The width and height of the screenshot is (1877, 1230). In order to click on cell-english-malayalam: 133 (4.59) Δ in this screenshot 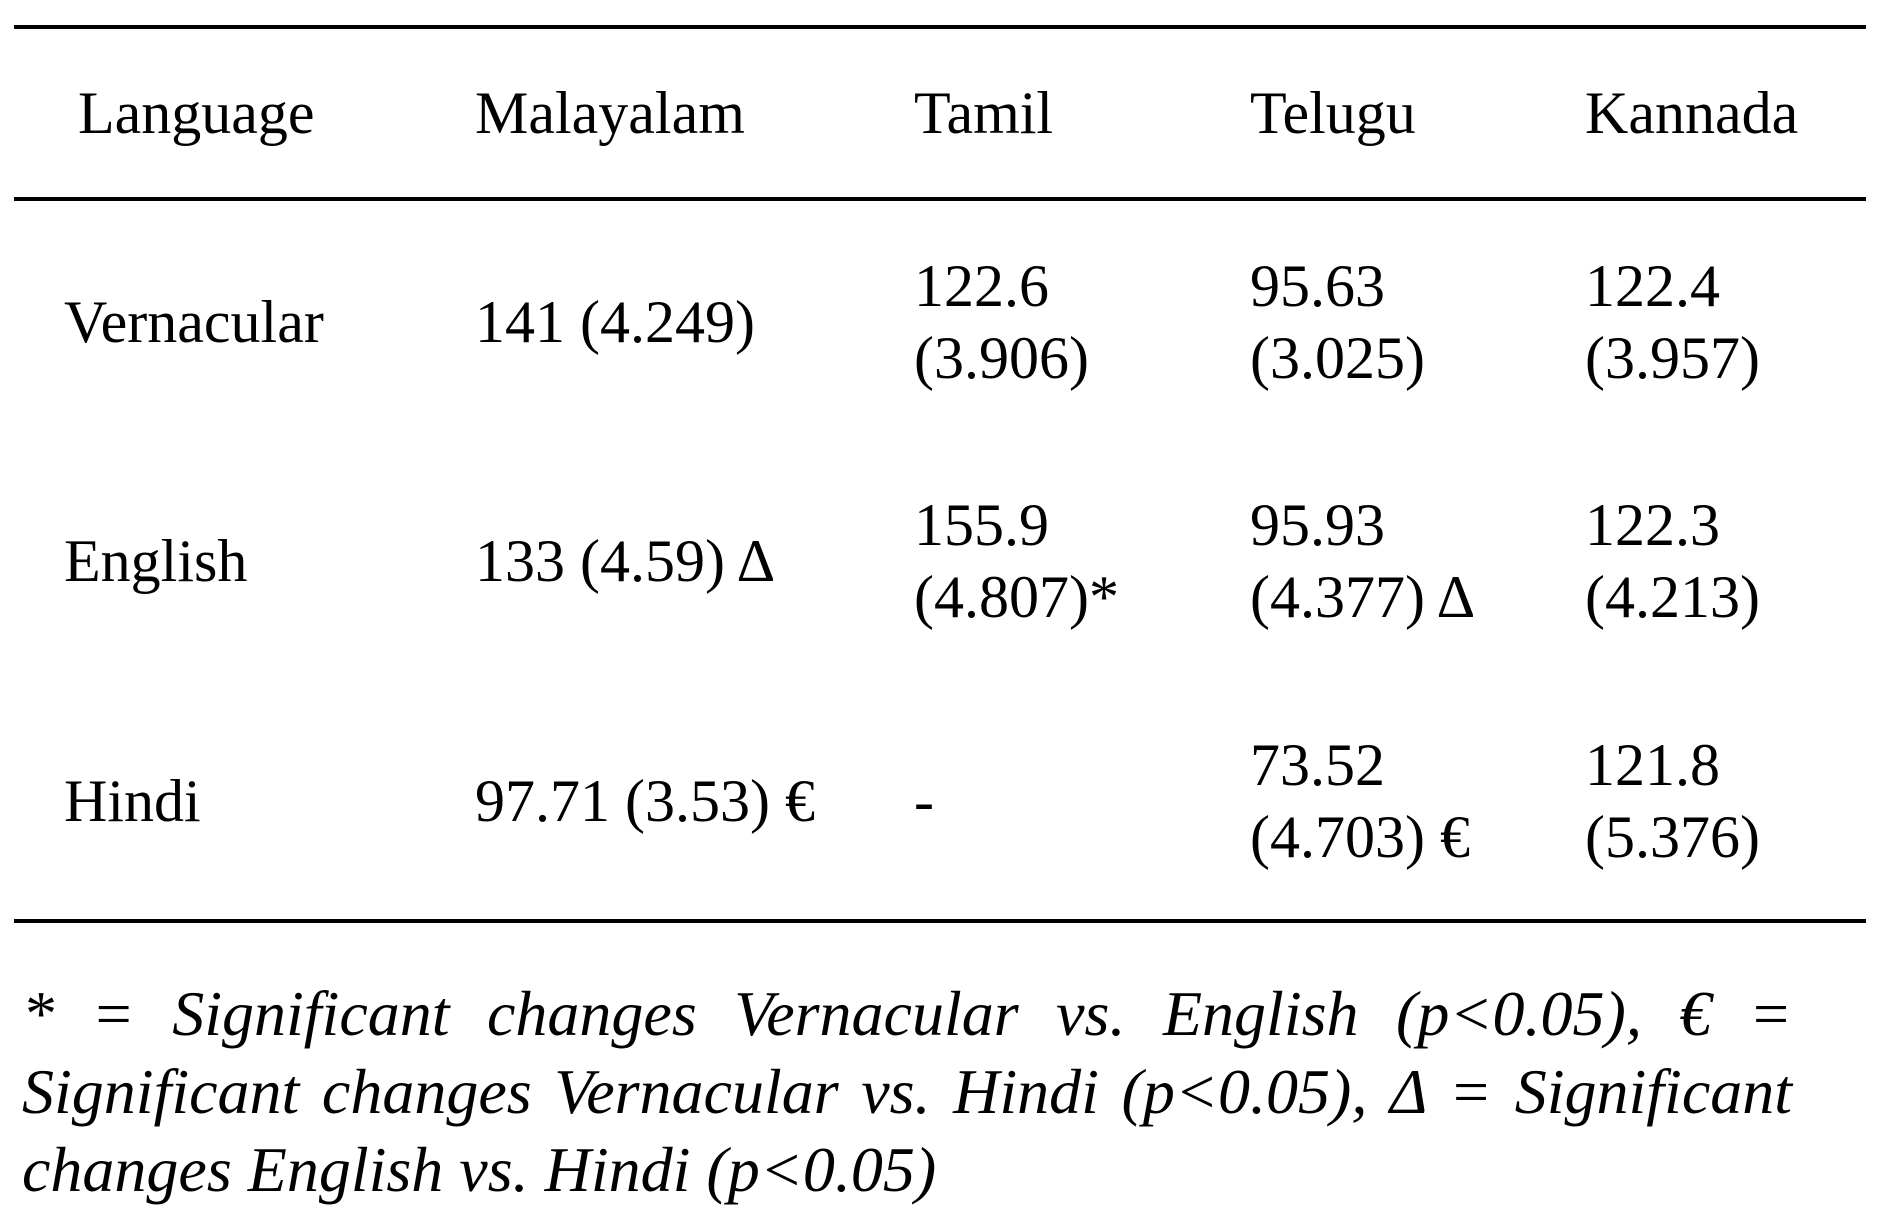, I will do `click(625, 561)`.